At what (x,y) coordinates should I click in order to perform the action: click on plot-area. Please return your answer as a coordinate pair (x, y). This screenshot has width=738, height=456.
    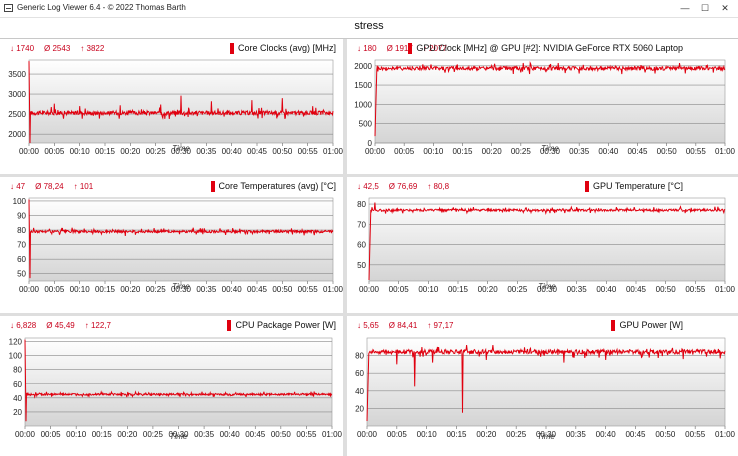
    Looking at the image, I should click on (550, 101).